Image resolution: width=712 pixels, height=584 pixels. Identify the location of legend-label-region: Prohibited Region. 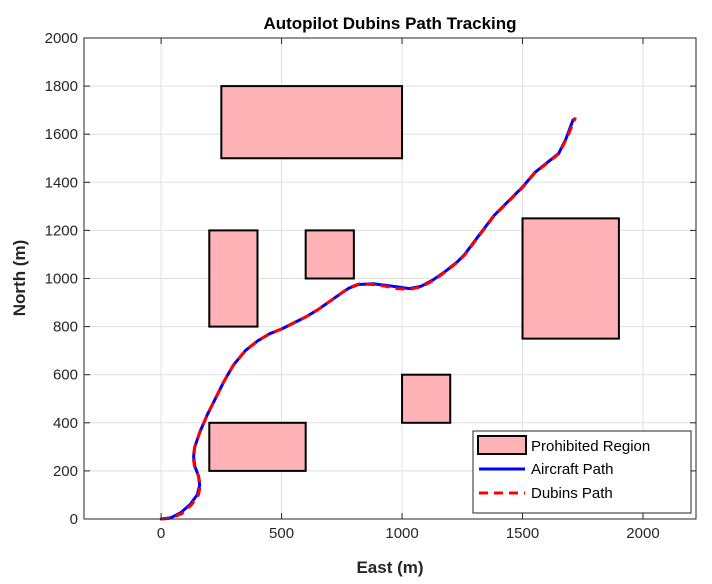
(590, 446).